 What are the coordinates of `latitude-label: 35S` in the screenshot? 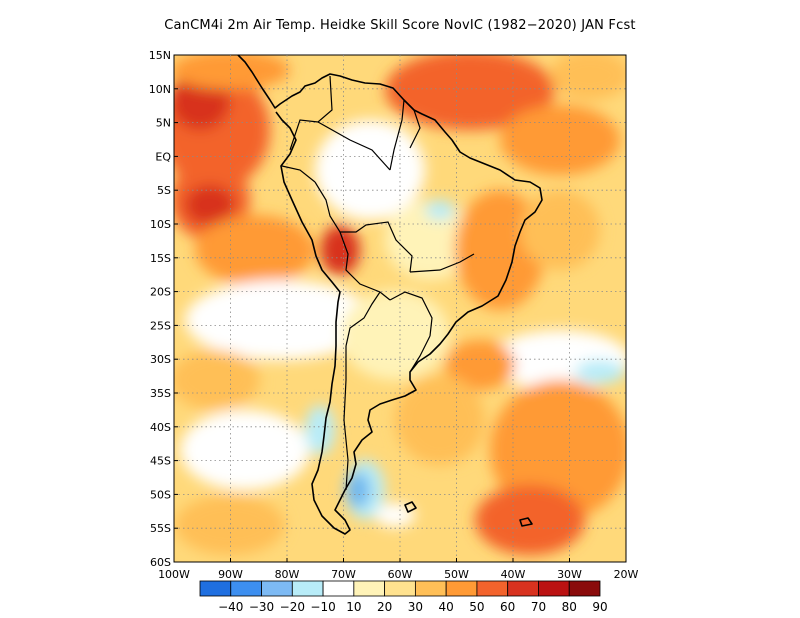 It's located at (160, 393).